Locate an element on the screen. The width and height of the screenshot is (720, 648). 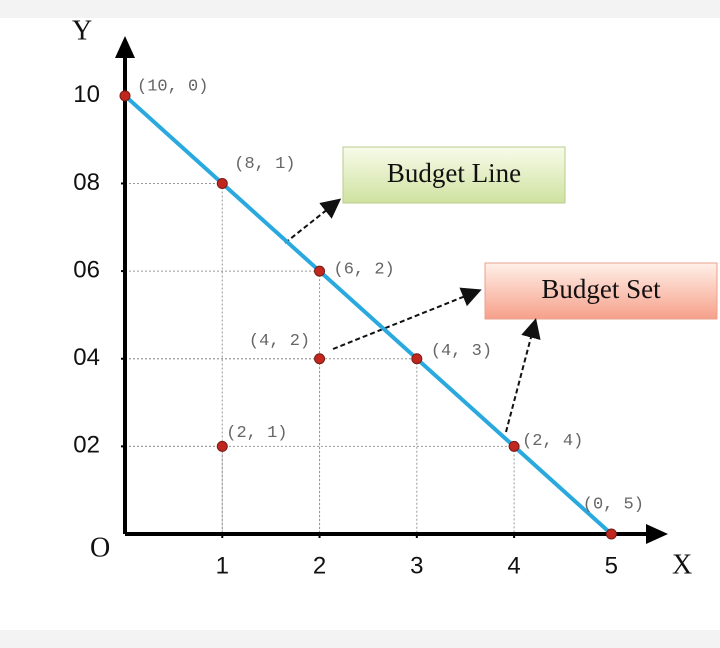
y-axis-label: Y is located at coordinates (82, 30).